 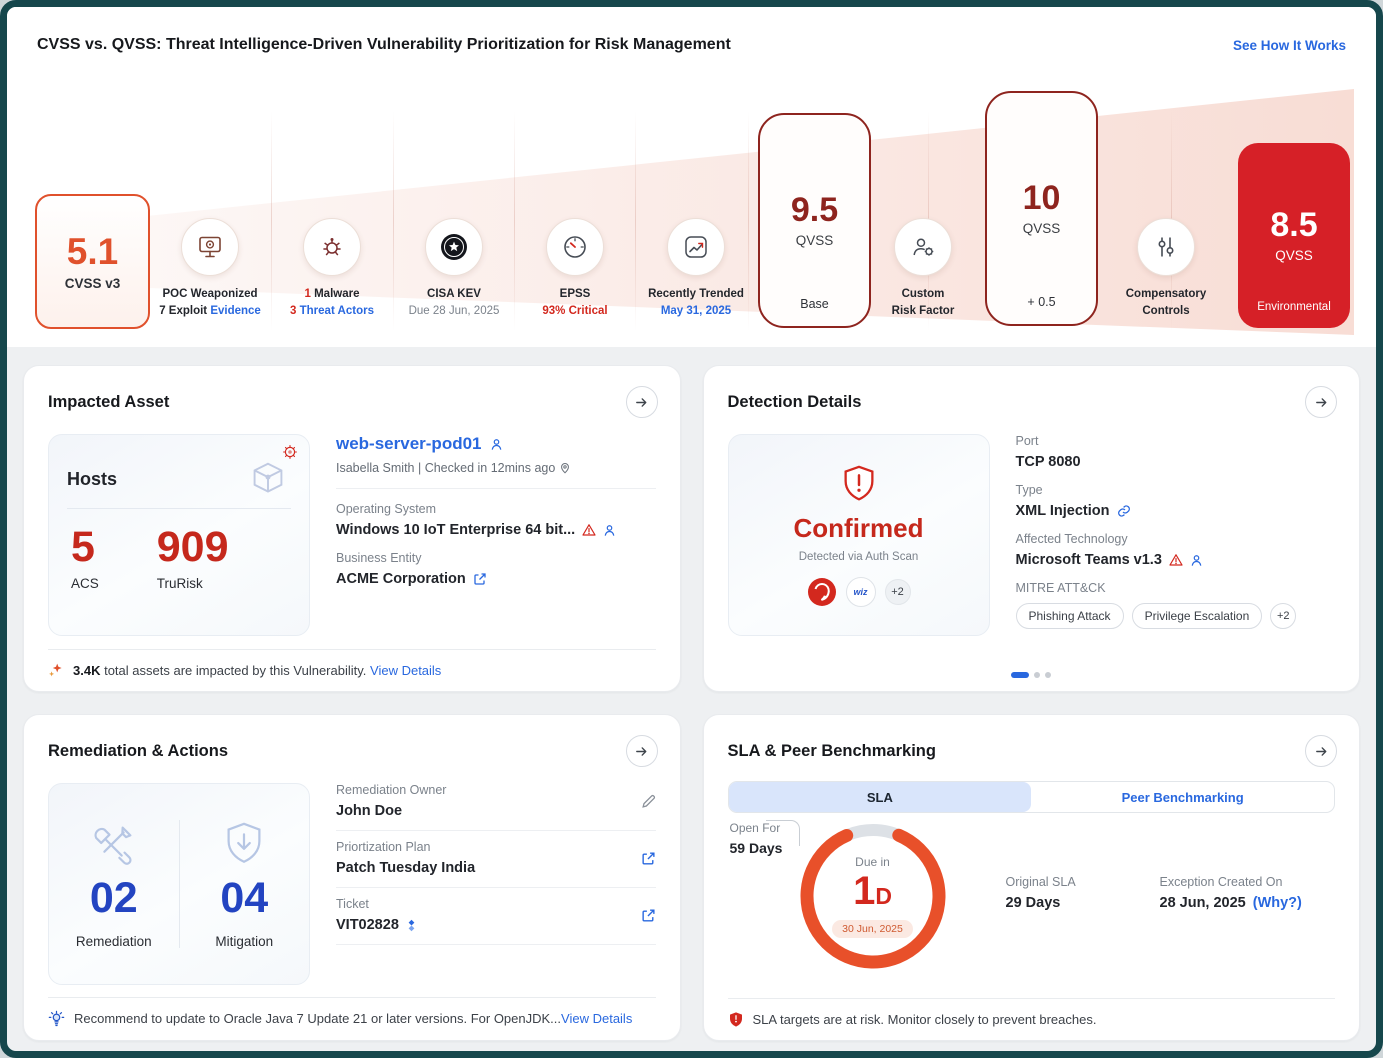 What do you see at coordinates (814, 304) in the screenshot?
I see `qvss-base-sub: Base` at bounding box center [814, 304].